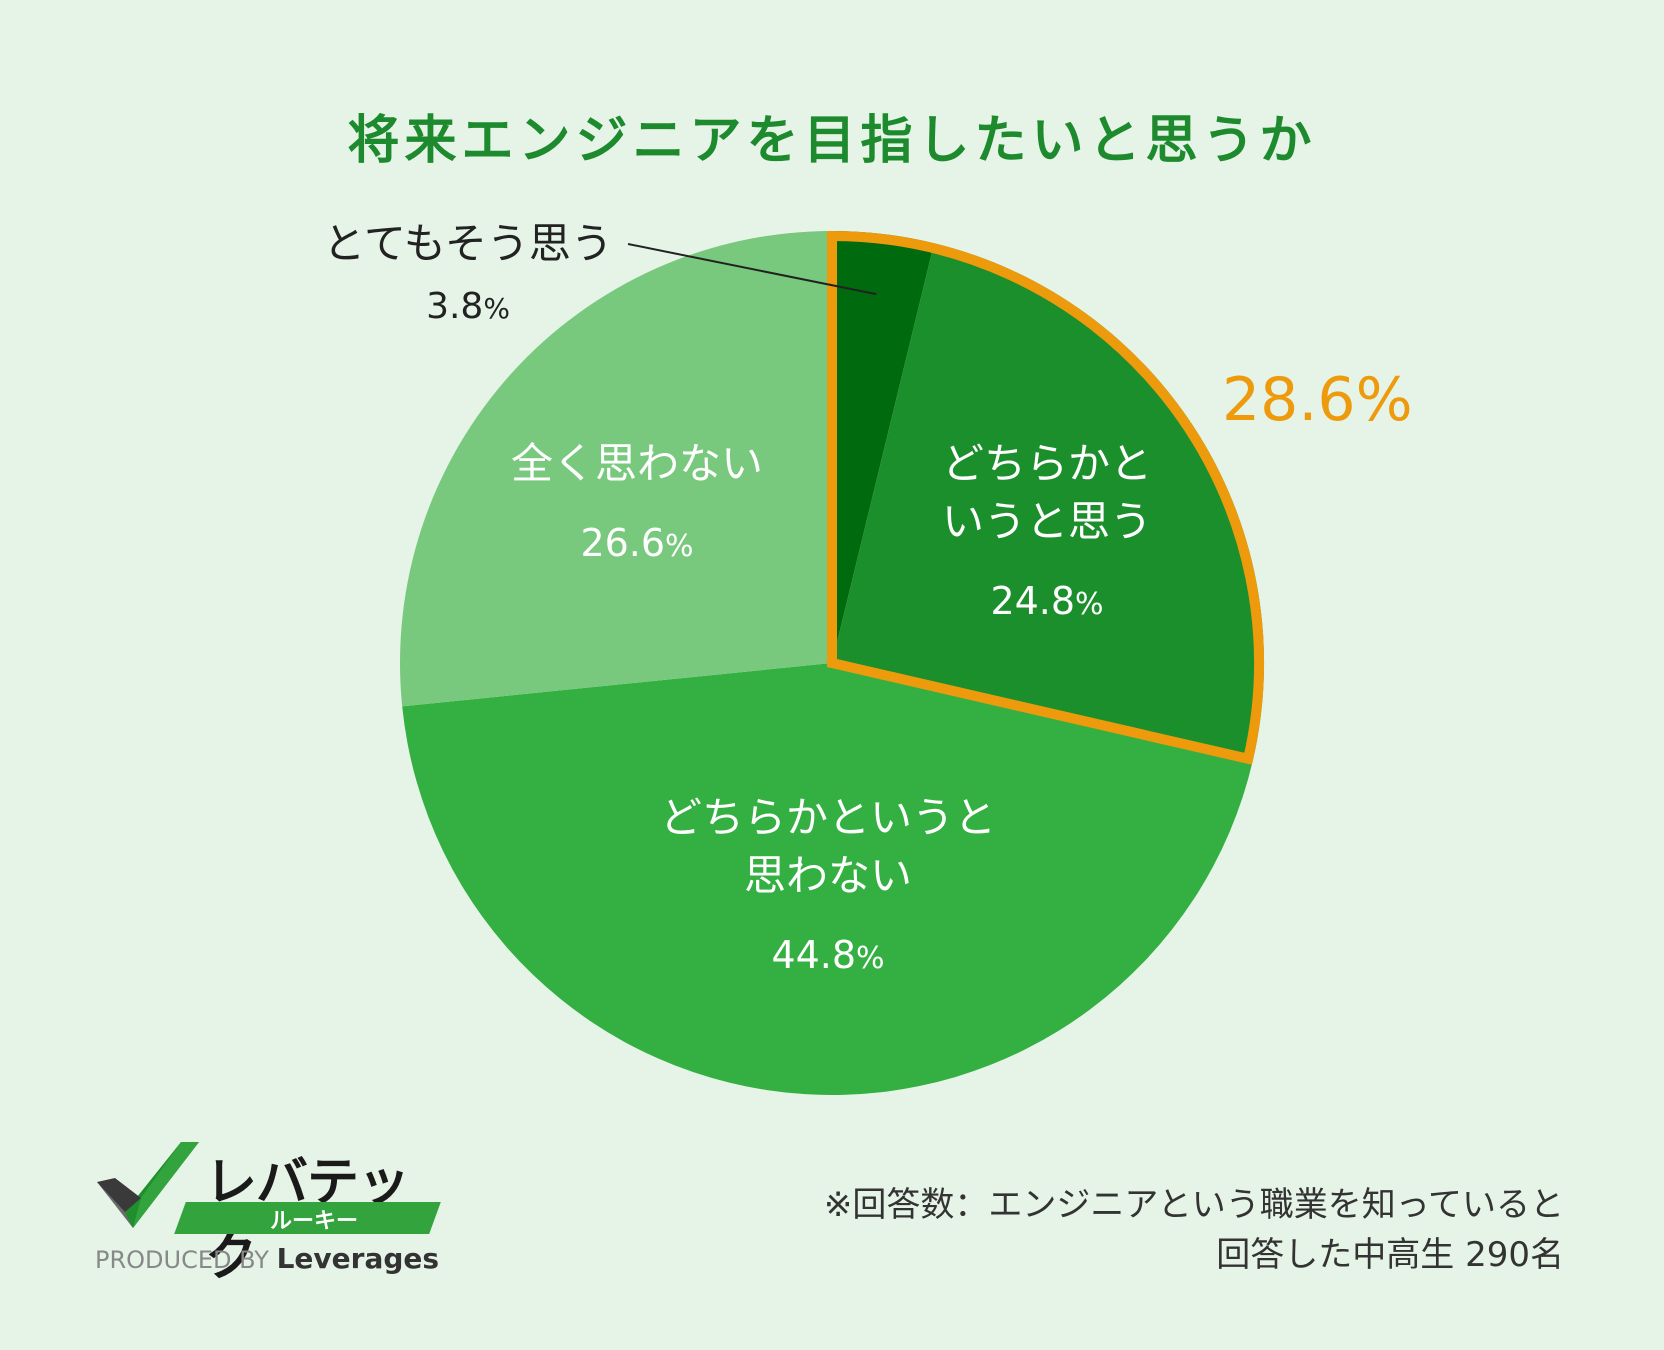  What do you see at coordinates (182, 1260) in the screenshot?
I see `produced-by-text: PRODUCED BY` at bounding box center [182, 1260].